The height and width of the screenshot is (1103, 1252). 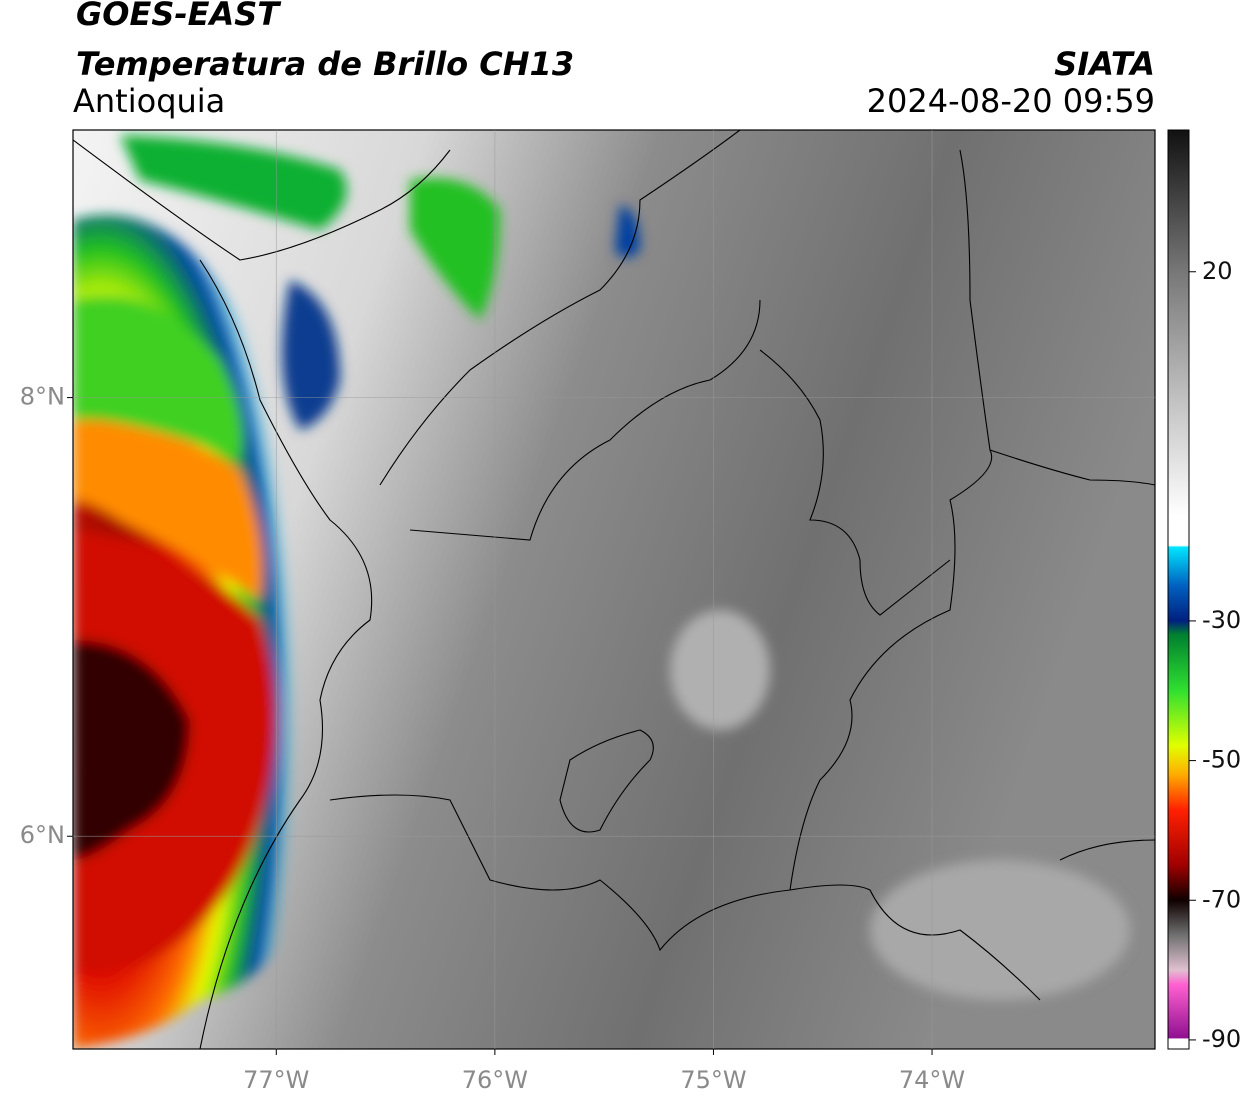 I want to click on y-tick-label: 6°N, so click(x=42, y=835).